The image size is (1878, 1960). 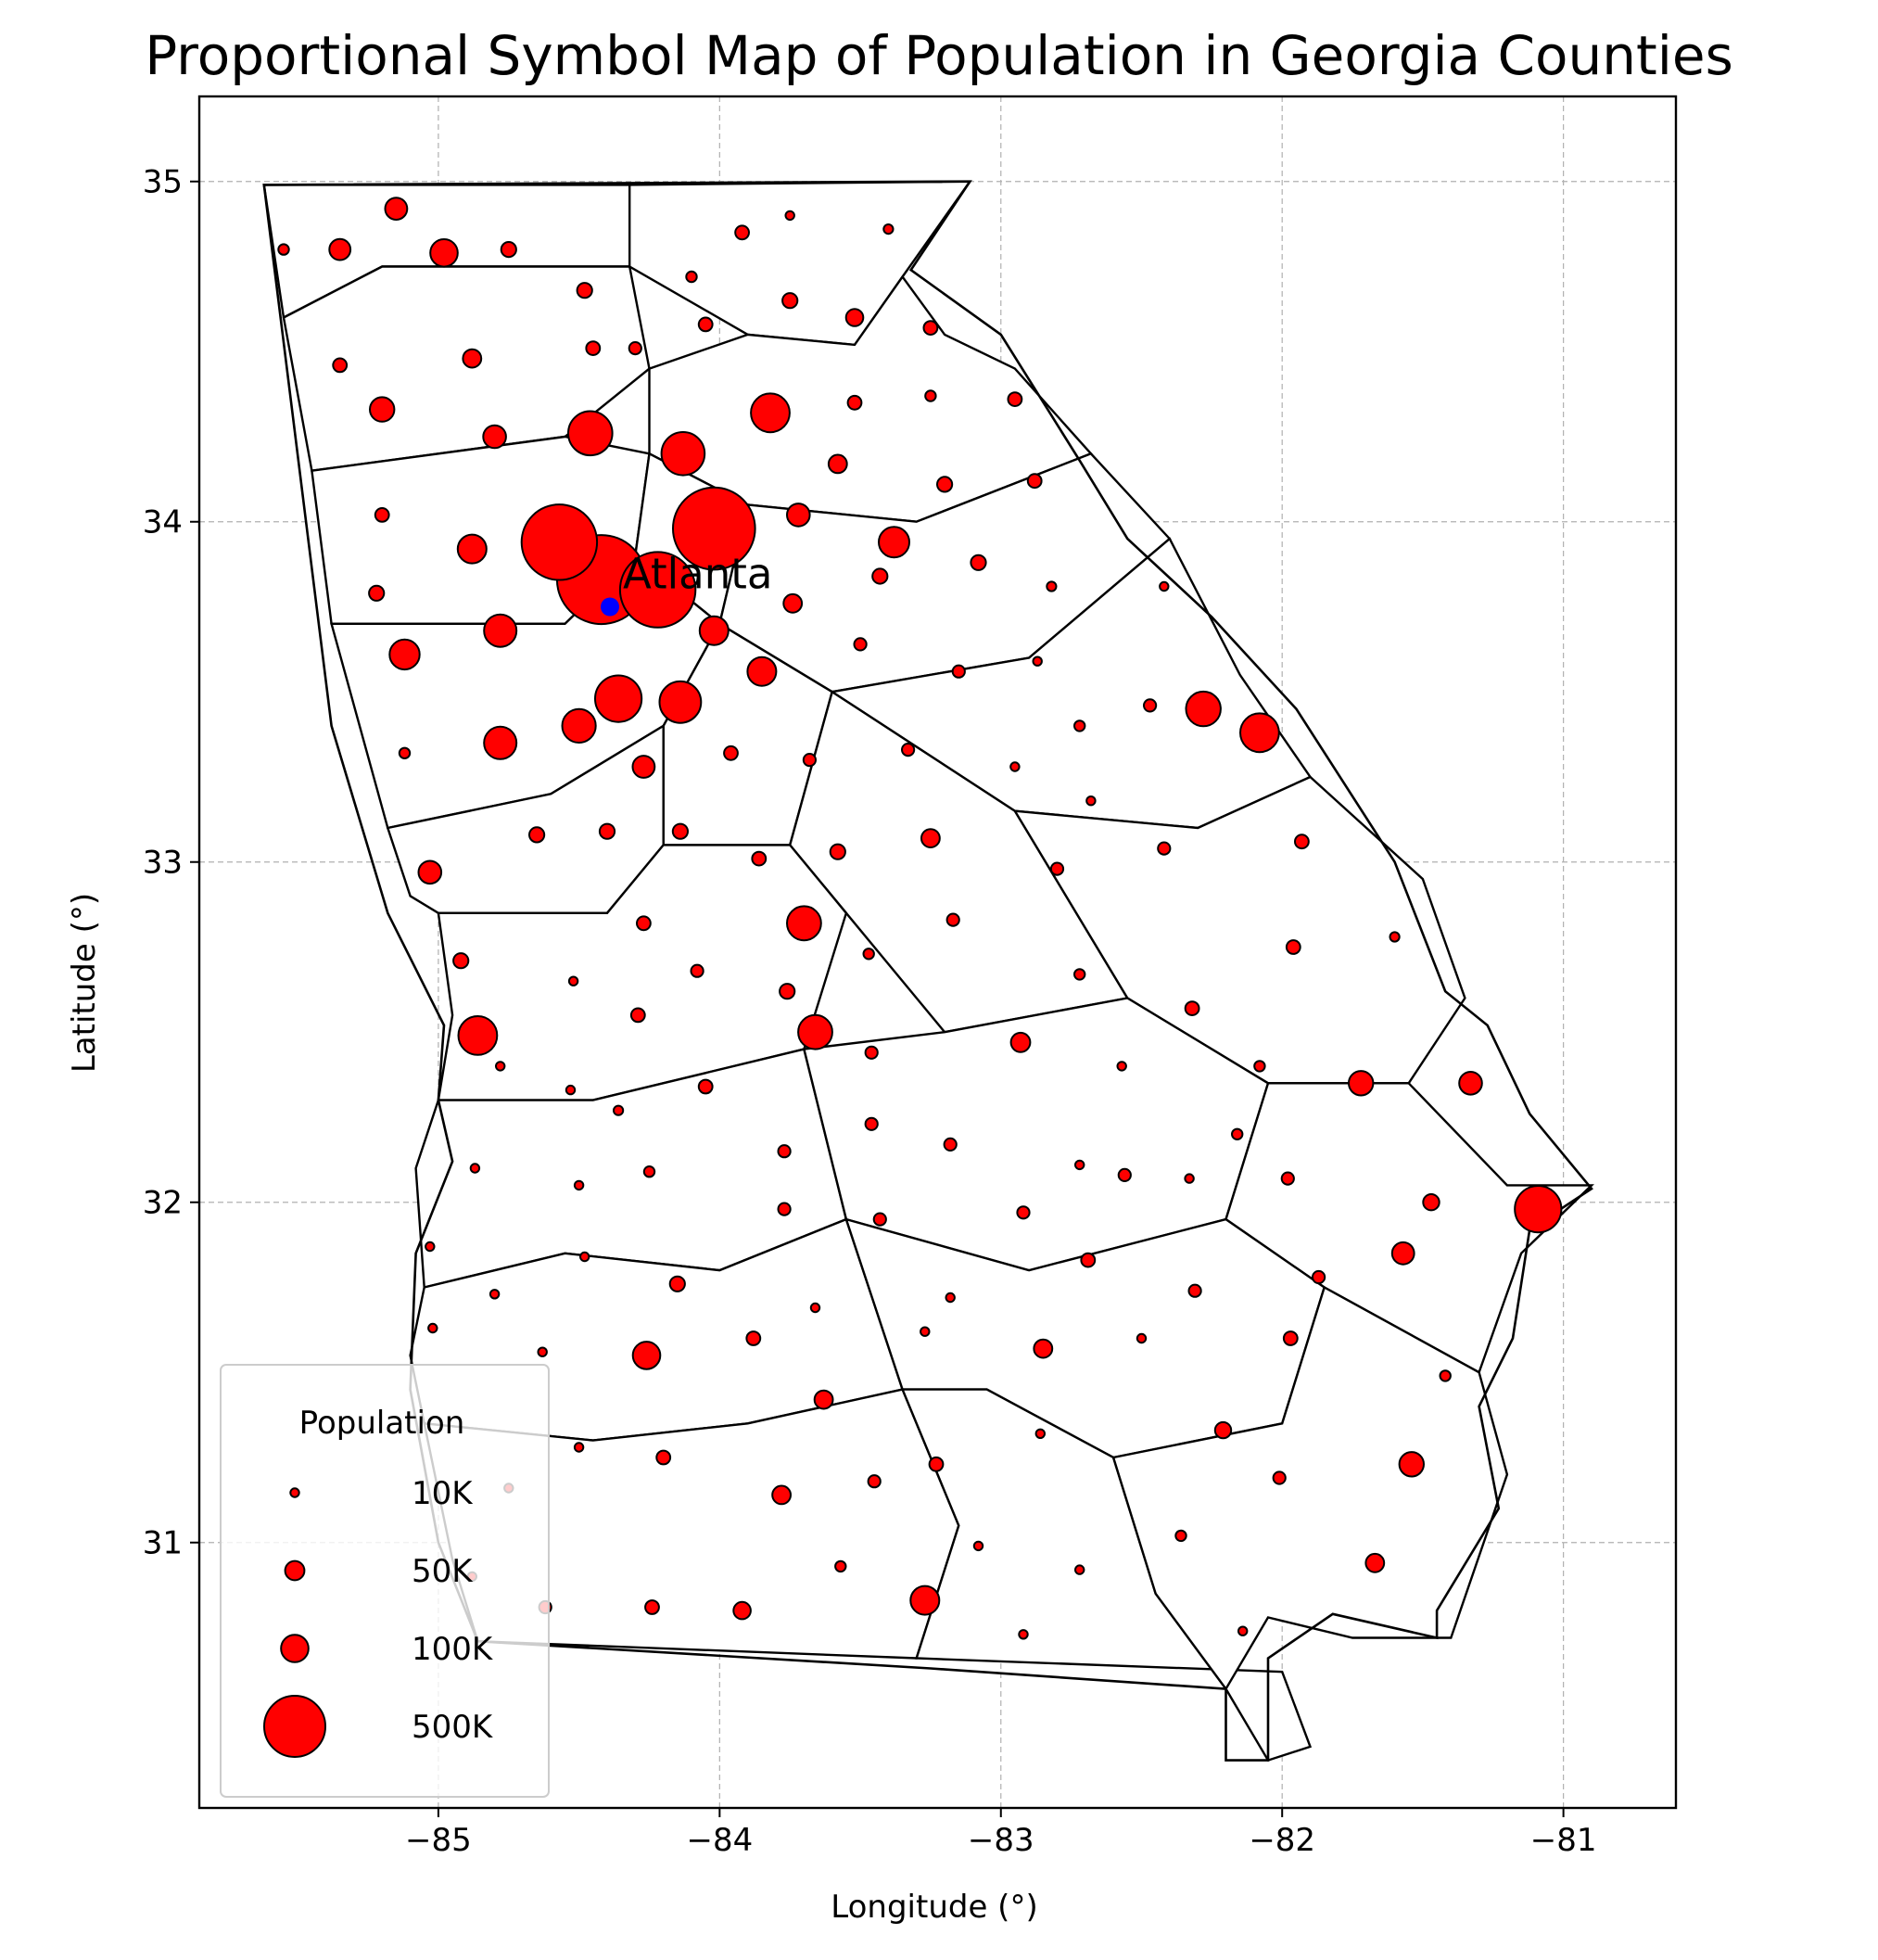 I want to click on x-tick-label-1: −84, so click(x=719, y=1840).